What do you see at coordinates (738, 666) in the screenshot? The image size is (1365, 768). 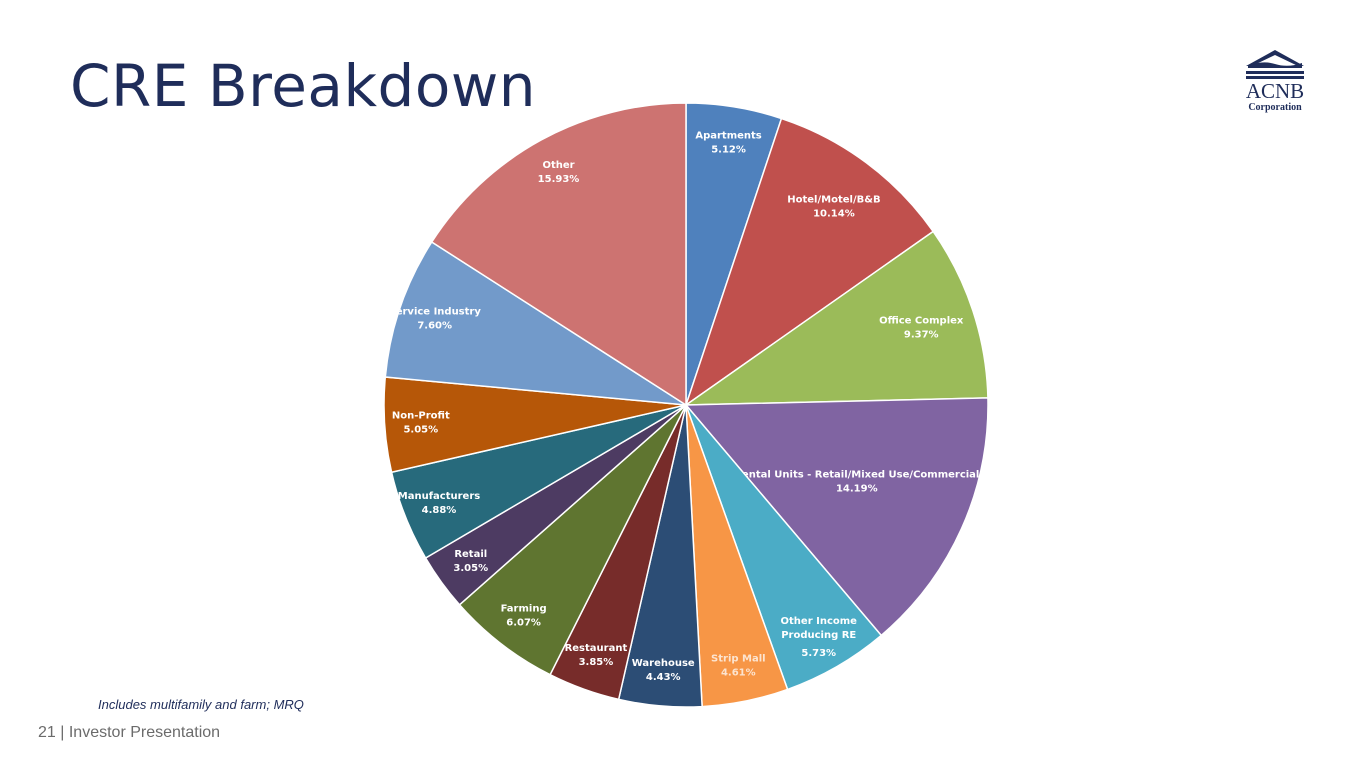 I see `slice-label: Strip Mall 4.61%` at bounding box center [738, 666].